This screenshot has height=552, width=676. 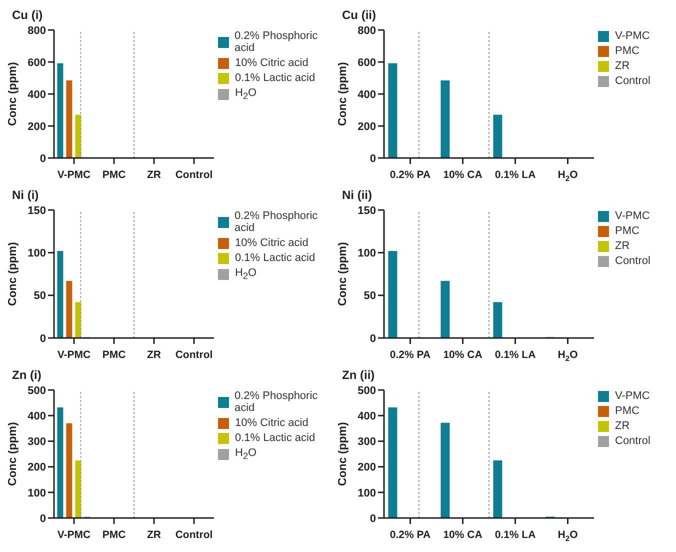 What do you see at coordinates (25, 196) in the screenshot?
I see `chart-title: Ni (i)` at bounding box center [25, 196].